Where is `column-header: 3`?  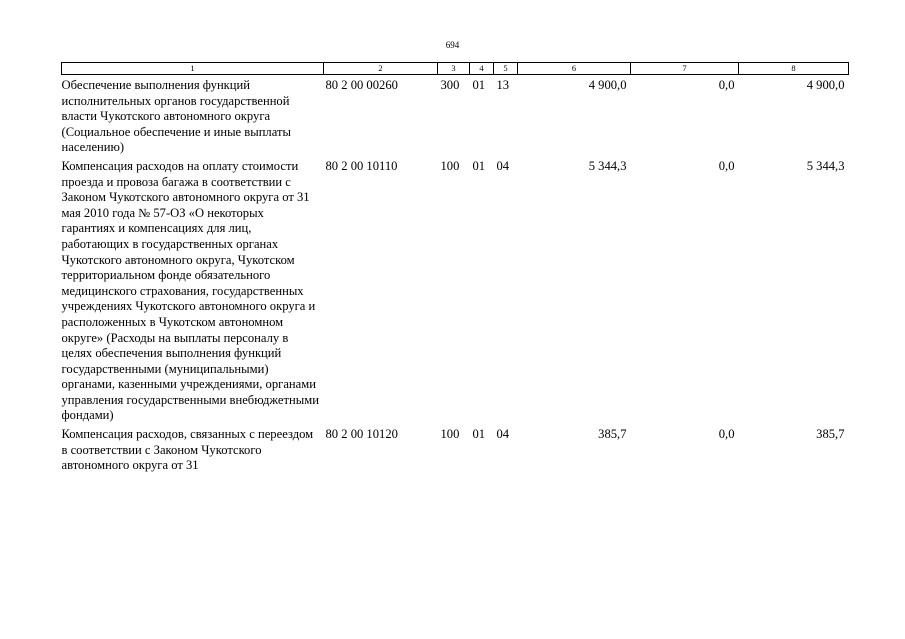
column-header: 3 is located at coordinates (453, 68).